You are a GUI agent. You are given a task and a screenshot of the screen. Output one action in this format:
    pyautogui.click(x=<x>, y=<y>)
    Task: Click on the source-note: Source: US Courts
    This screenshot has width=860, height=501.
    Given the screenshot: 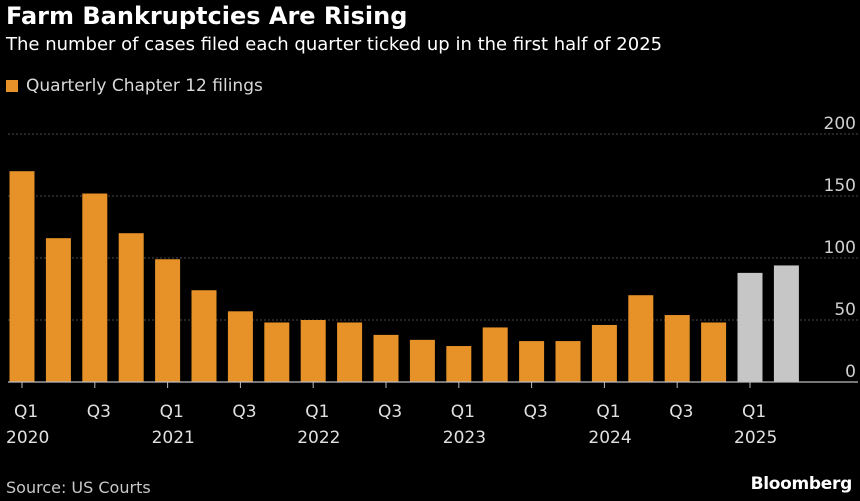 What is the action you would take?
    pyautogui.click(x=78, y=487)
    